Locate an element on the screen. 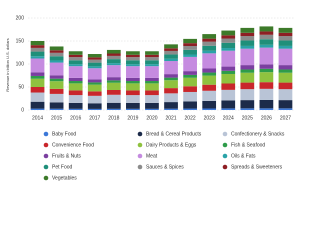  y-tick-label: 150 is located at coordinates (20, 41).